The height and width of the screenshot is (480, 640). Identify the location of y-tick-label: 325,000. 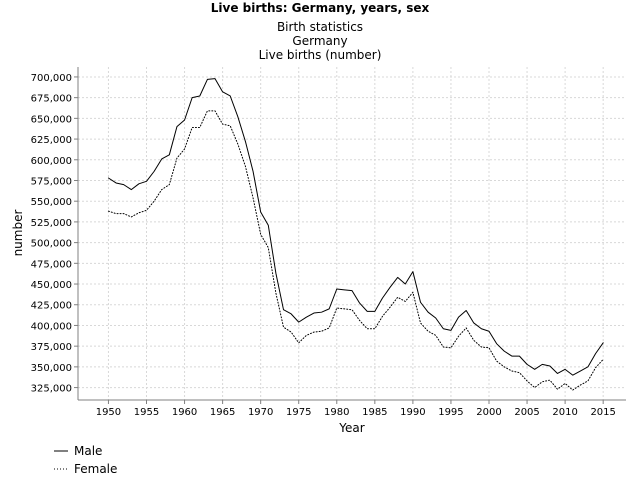
(51, 389).